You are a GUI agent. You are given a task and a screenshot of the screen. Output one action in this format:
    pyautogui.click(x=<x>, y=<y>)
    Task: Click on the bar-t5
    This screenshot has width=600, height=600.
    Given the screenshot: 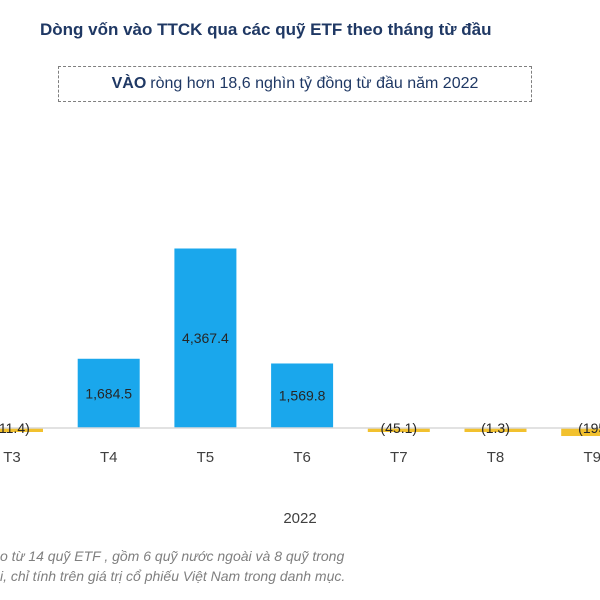 What is the action you would take?
    pyautogui.click(x=205, y=338)
    